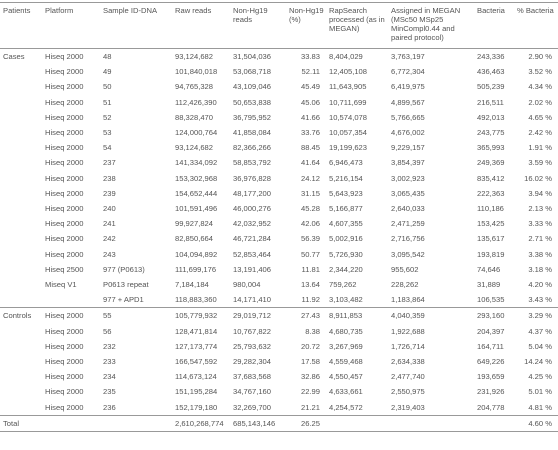 This screenshot has width=558, height=450. I want to click on table-cell: 3,763,197, so click(408, 56).